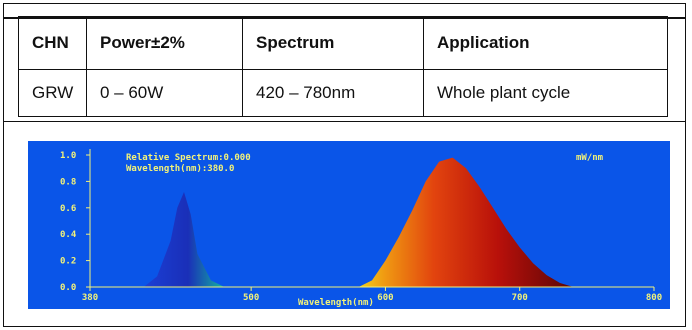 The height and width of the screenshot is (330, 692). What do you see at coordinates (333, 43) in the screenshot?
I see `header-spectrum: Spectrum` at bounding box center [333, 43].